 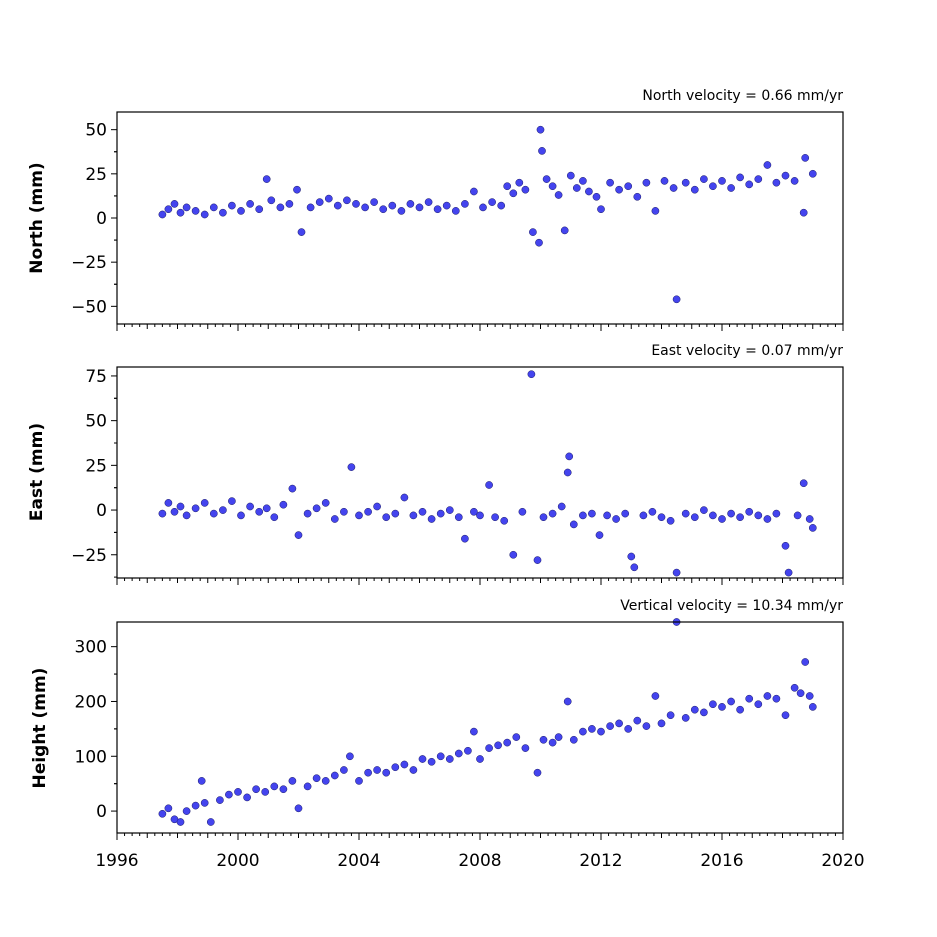 What do you see at coordinates (96, 422) in the screenshot?
I see `ytick-label-1-3: 50` at bounding box center [96, 422].